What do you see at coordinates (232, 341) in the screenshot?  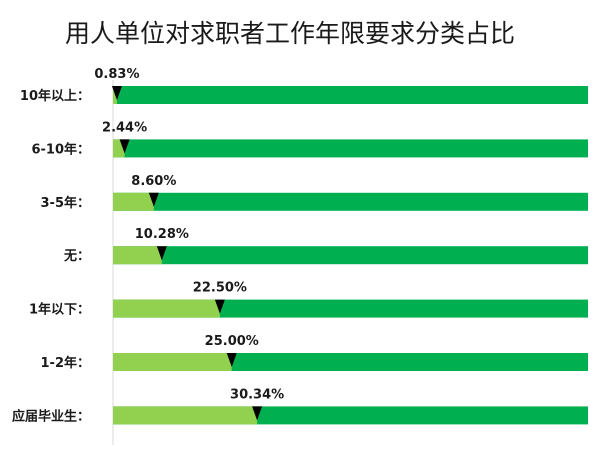 I see `value-label: 25.00%` at bounding box center [232, 341].